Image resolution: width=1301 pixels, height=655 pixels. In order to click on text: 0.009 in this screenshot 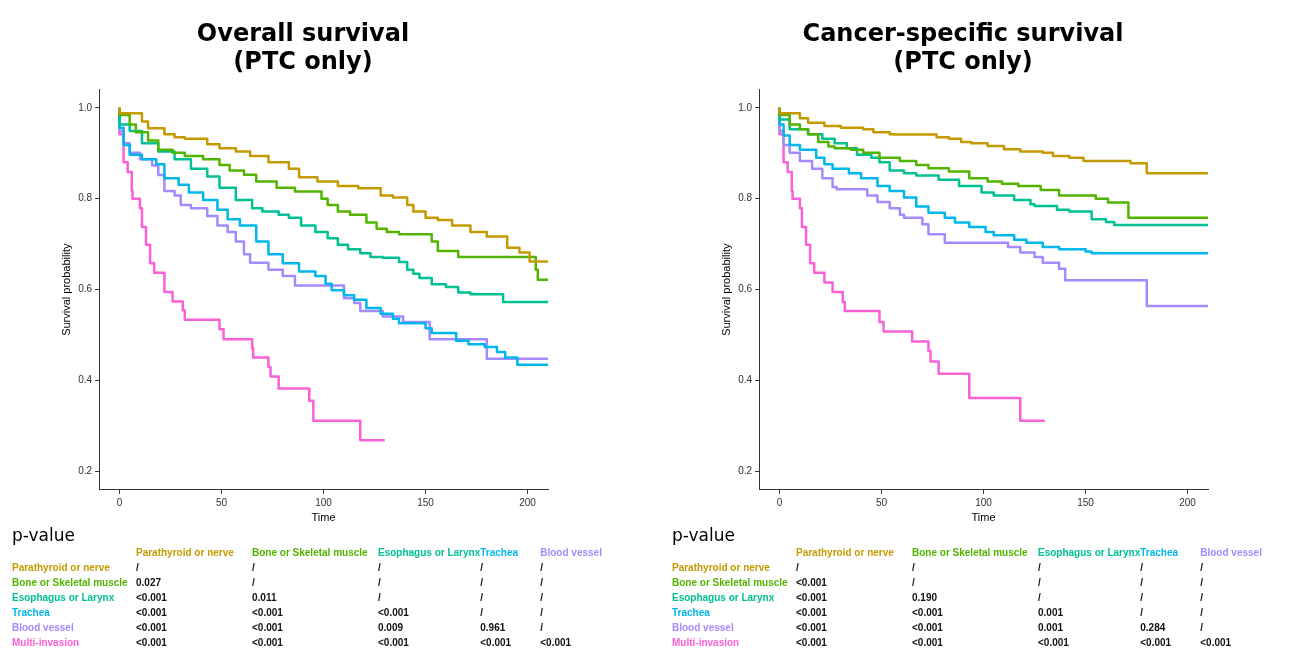, I will do `click(391, 627)`.